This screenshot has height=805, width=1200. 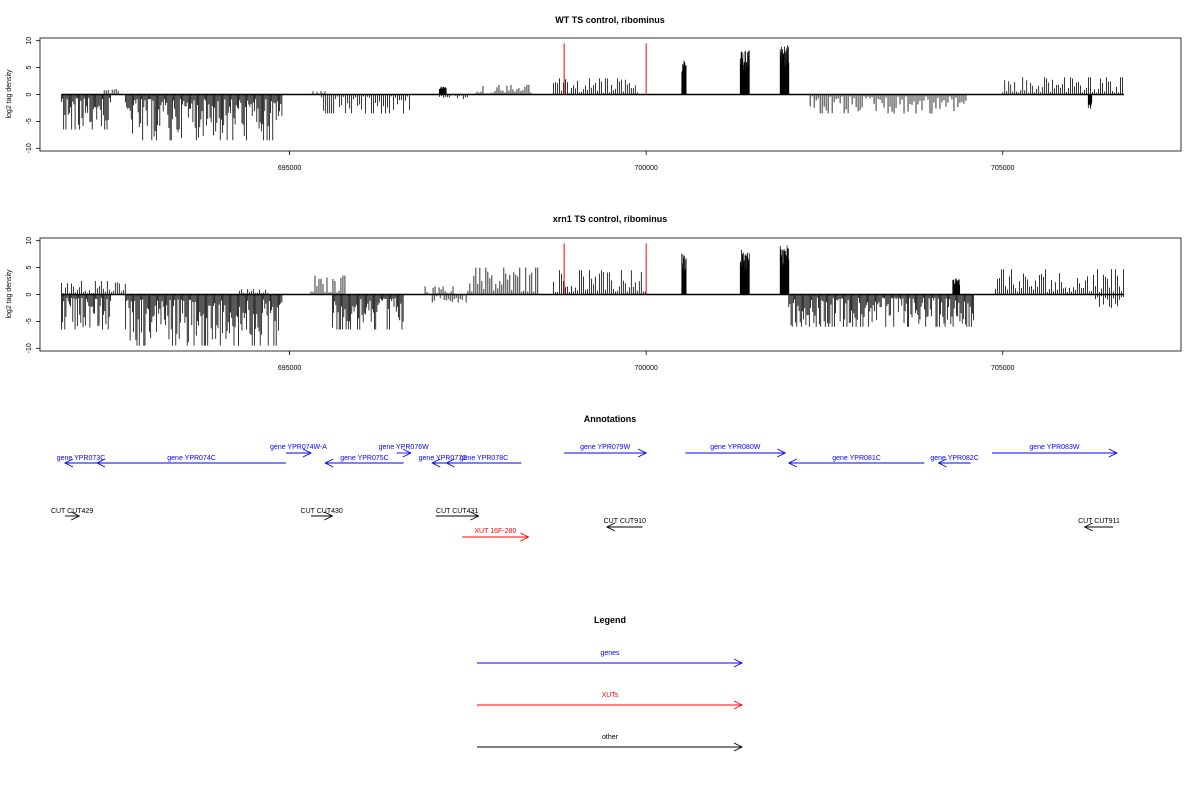 What do you see at coordinates (610, 683) in the screenshot?
I see `legend: Legend genes XUTs other` at bounding box center [610, 683].